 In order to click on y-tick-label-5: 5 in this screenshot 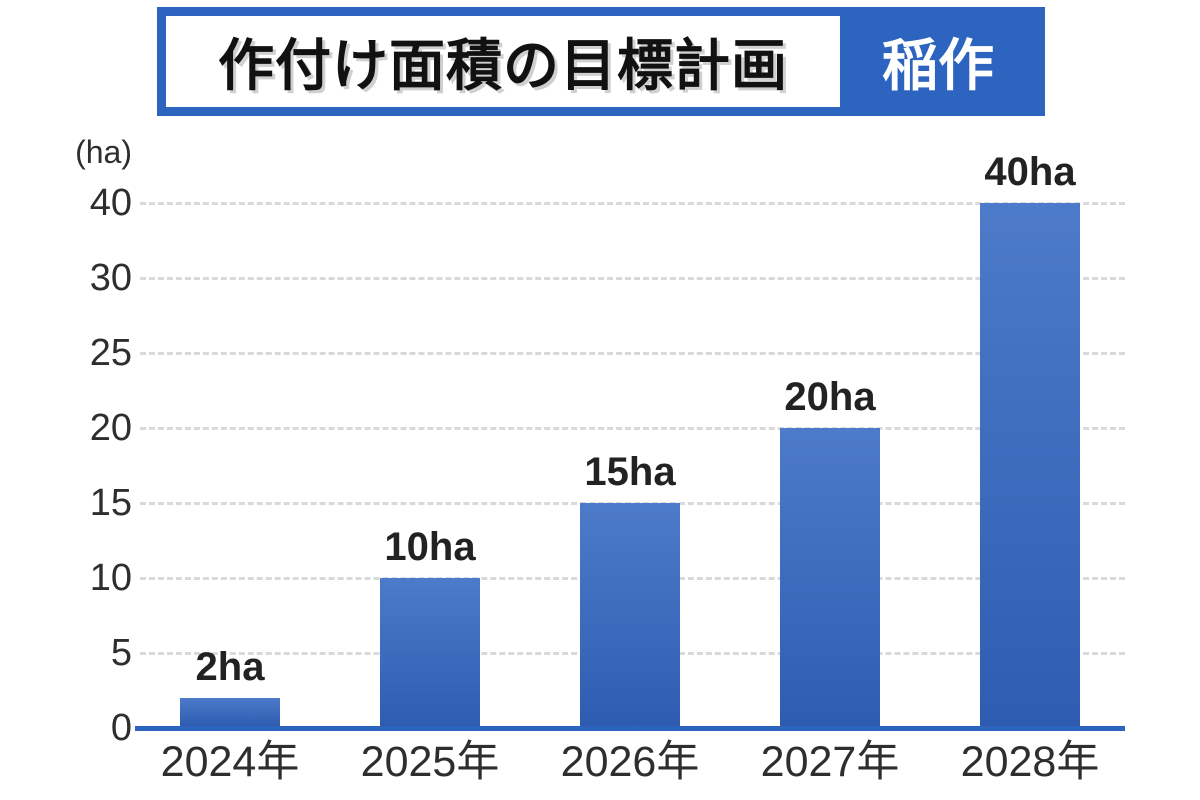, I will do `click(121, 653)`.